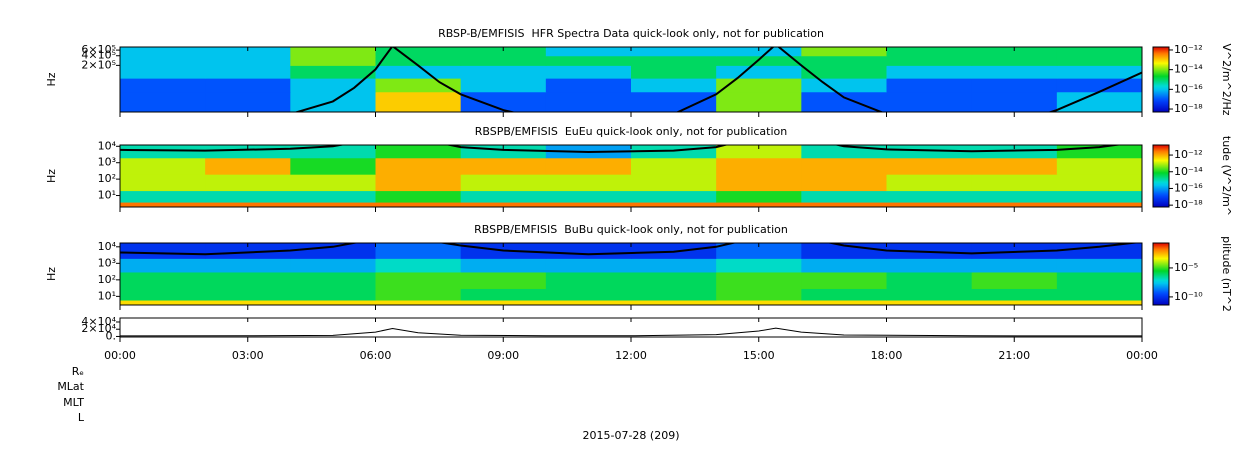  What do you see at coordinates (98, 64) in the screenshot?
I see `y-tick-label: 2×10⁵` at bounding box center [98, 64].